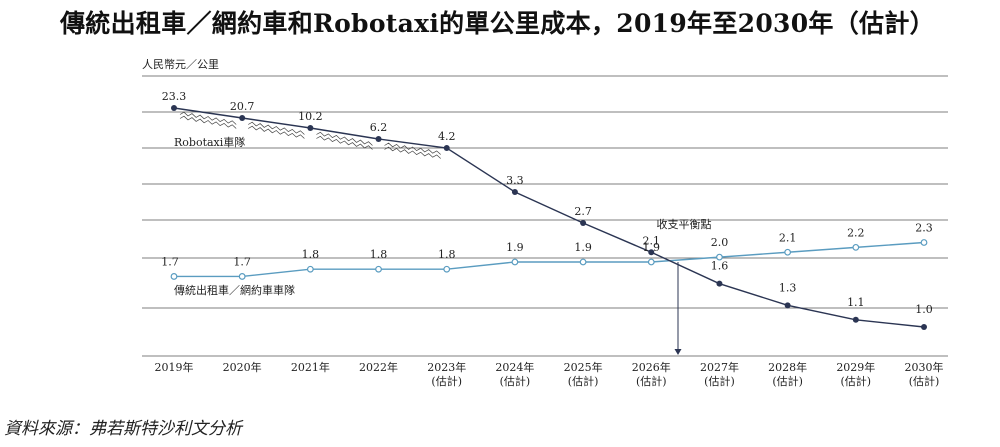 The image size is (1000, 447). Describe the element at coordinates (924, 367) in the screenshot. I see `x-tick-label: 2030年` at that location.